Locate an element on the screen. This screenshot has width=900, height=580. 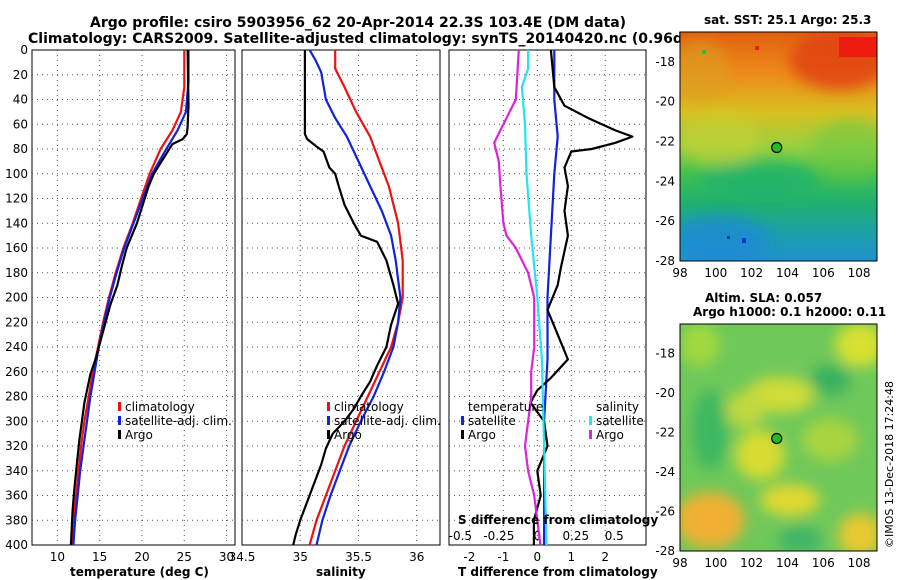
sla-map-title: Altim. SLA: 0.057 is located at coordinates (763, 298).